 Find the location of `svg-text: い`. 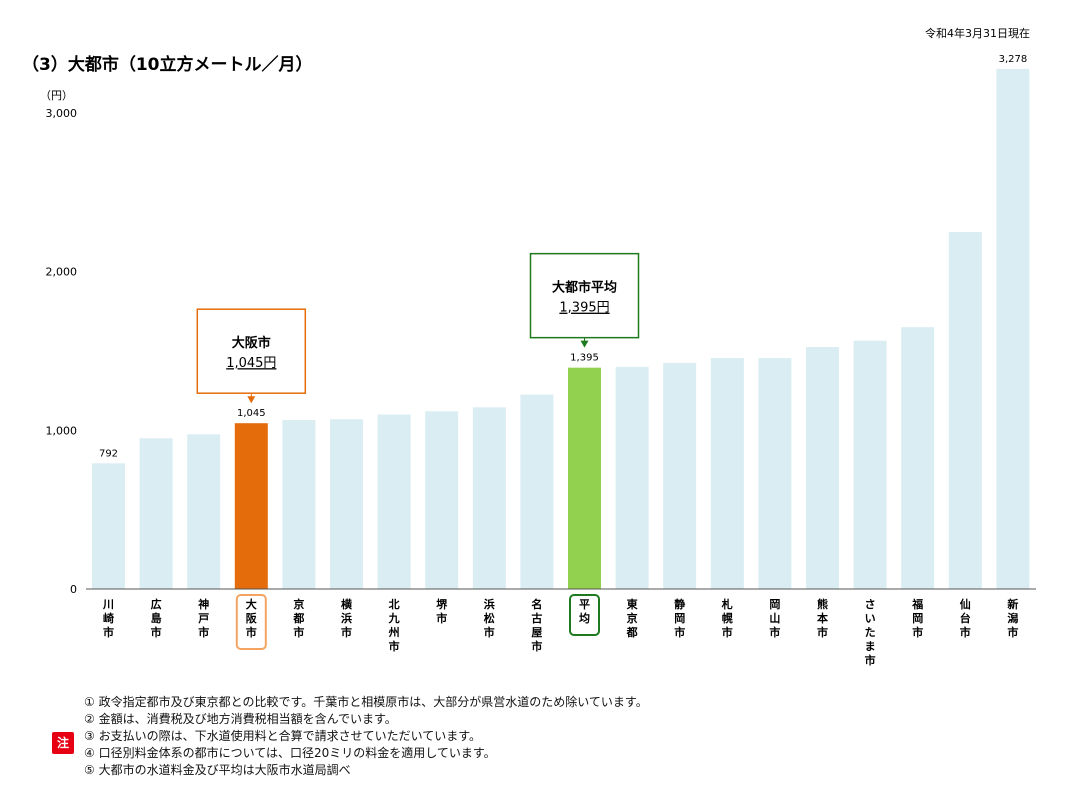

svg-text: い is located at coordinates (870, 618).